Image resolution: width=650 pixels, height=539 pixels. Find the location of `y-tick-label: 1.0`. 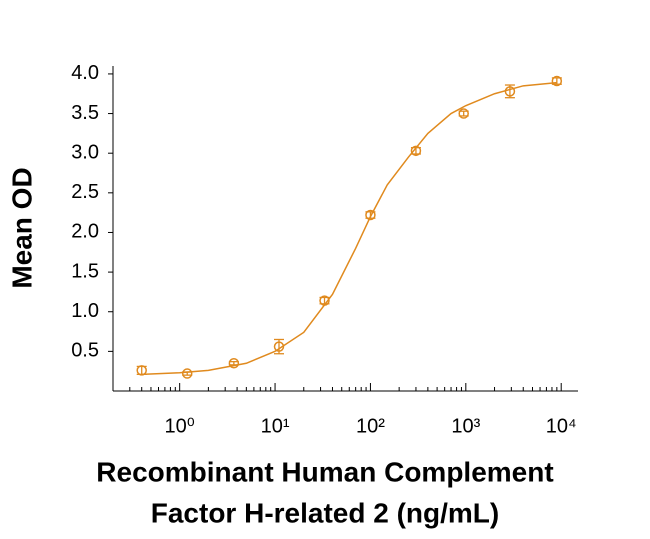

y-tick-label: 1.0 is located at coordinates (85, 311).